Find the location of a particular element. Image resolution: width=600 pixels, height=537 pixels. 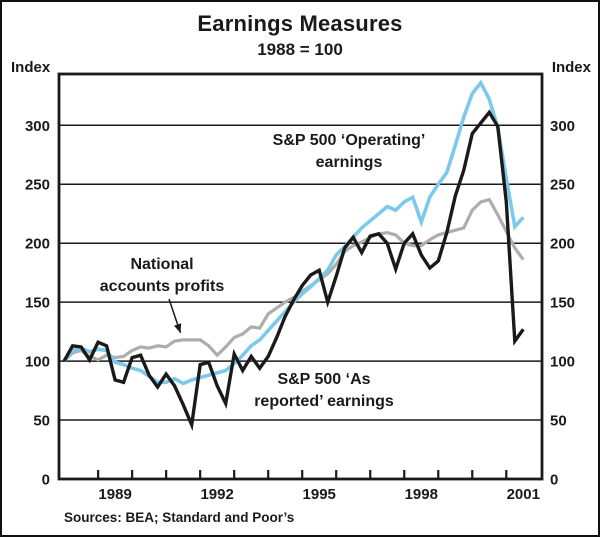

y-tick-label-left-200: 200 is located at coordinates (37, 244).